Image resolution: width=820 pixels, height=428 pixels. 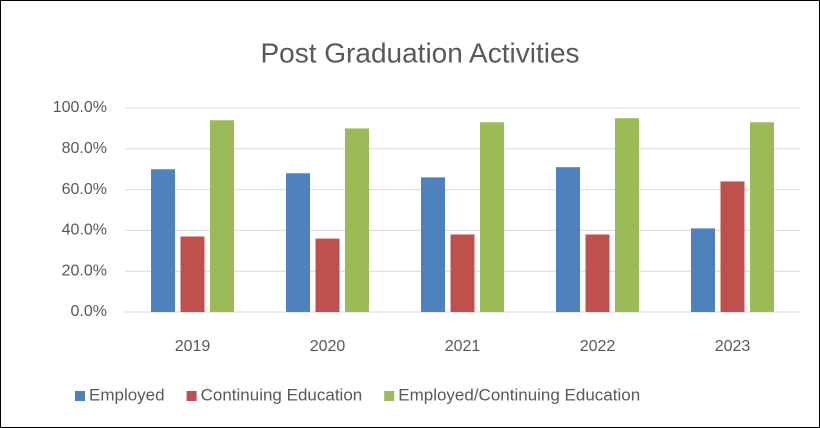 I want to click on x-tick-label: 2022, so click(x=598, y=346).